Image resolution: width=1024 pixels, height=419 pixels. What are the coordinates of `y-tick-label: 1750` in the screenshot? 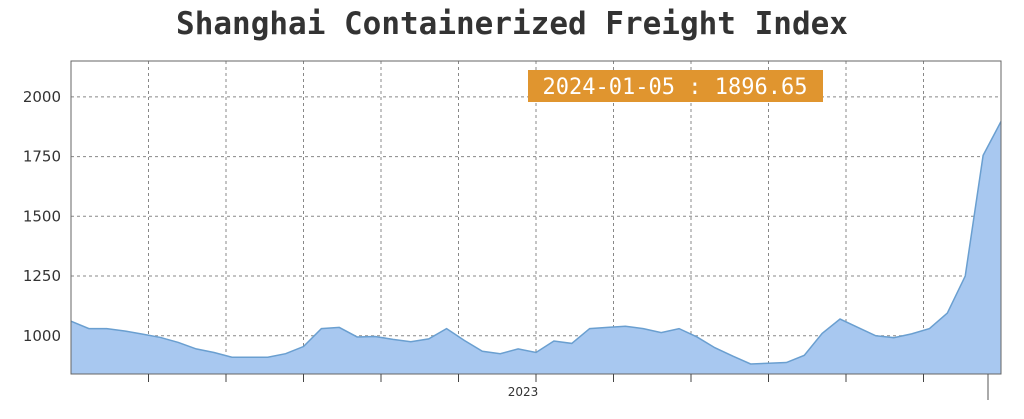 It's located at (42, 157).